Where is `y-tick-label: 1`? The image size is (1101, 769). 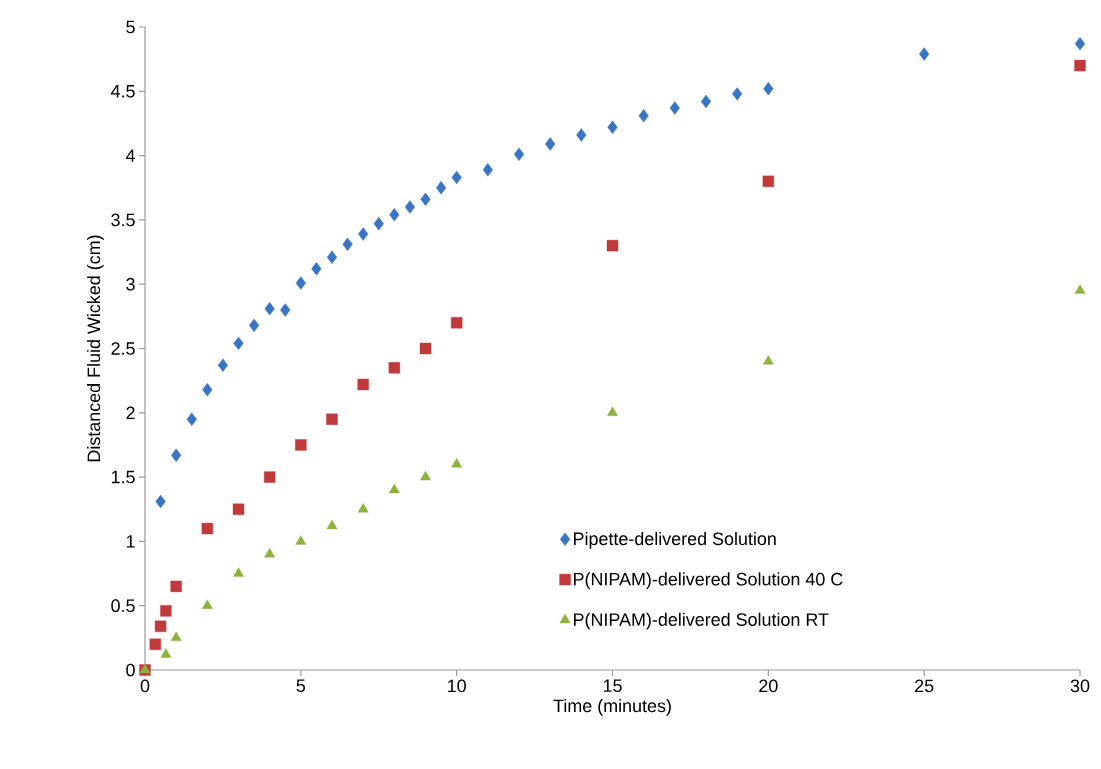
y-tick-label: 1 is located at coordinates (130, 541).